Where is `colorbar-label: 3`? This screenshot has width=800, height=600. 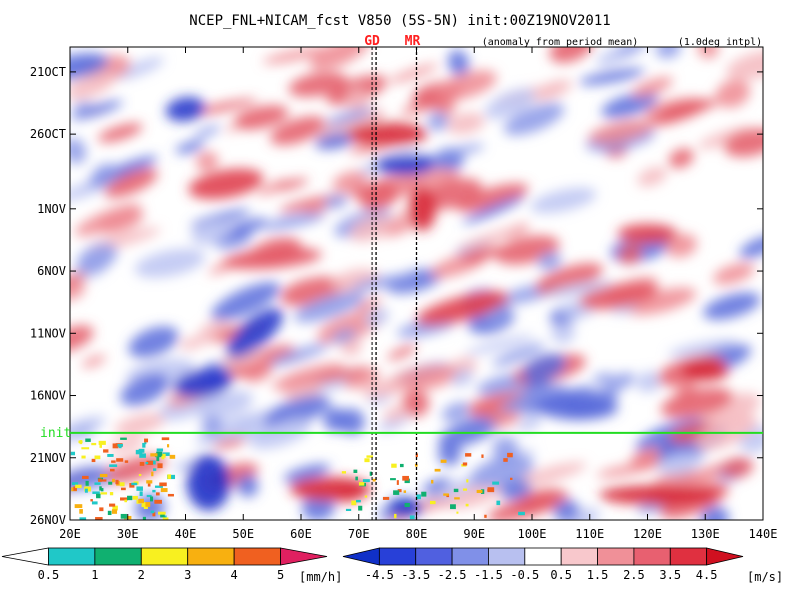 colorbar-label: 3 is located at coordinates (187, 575).